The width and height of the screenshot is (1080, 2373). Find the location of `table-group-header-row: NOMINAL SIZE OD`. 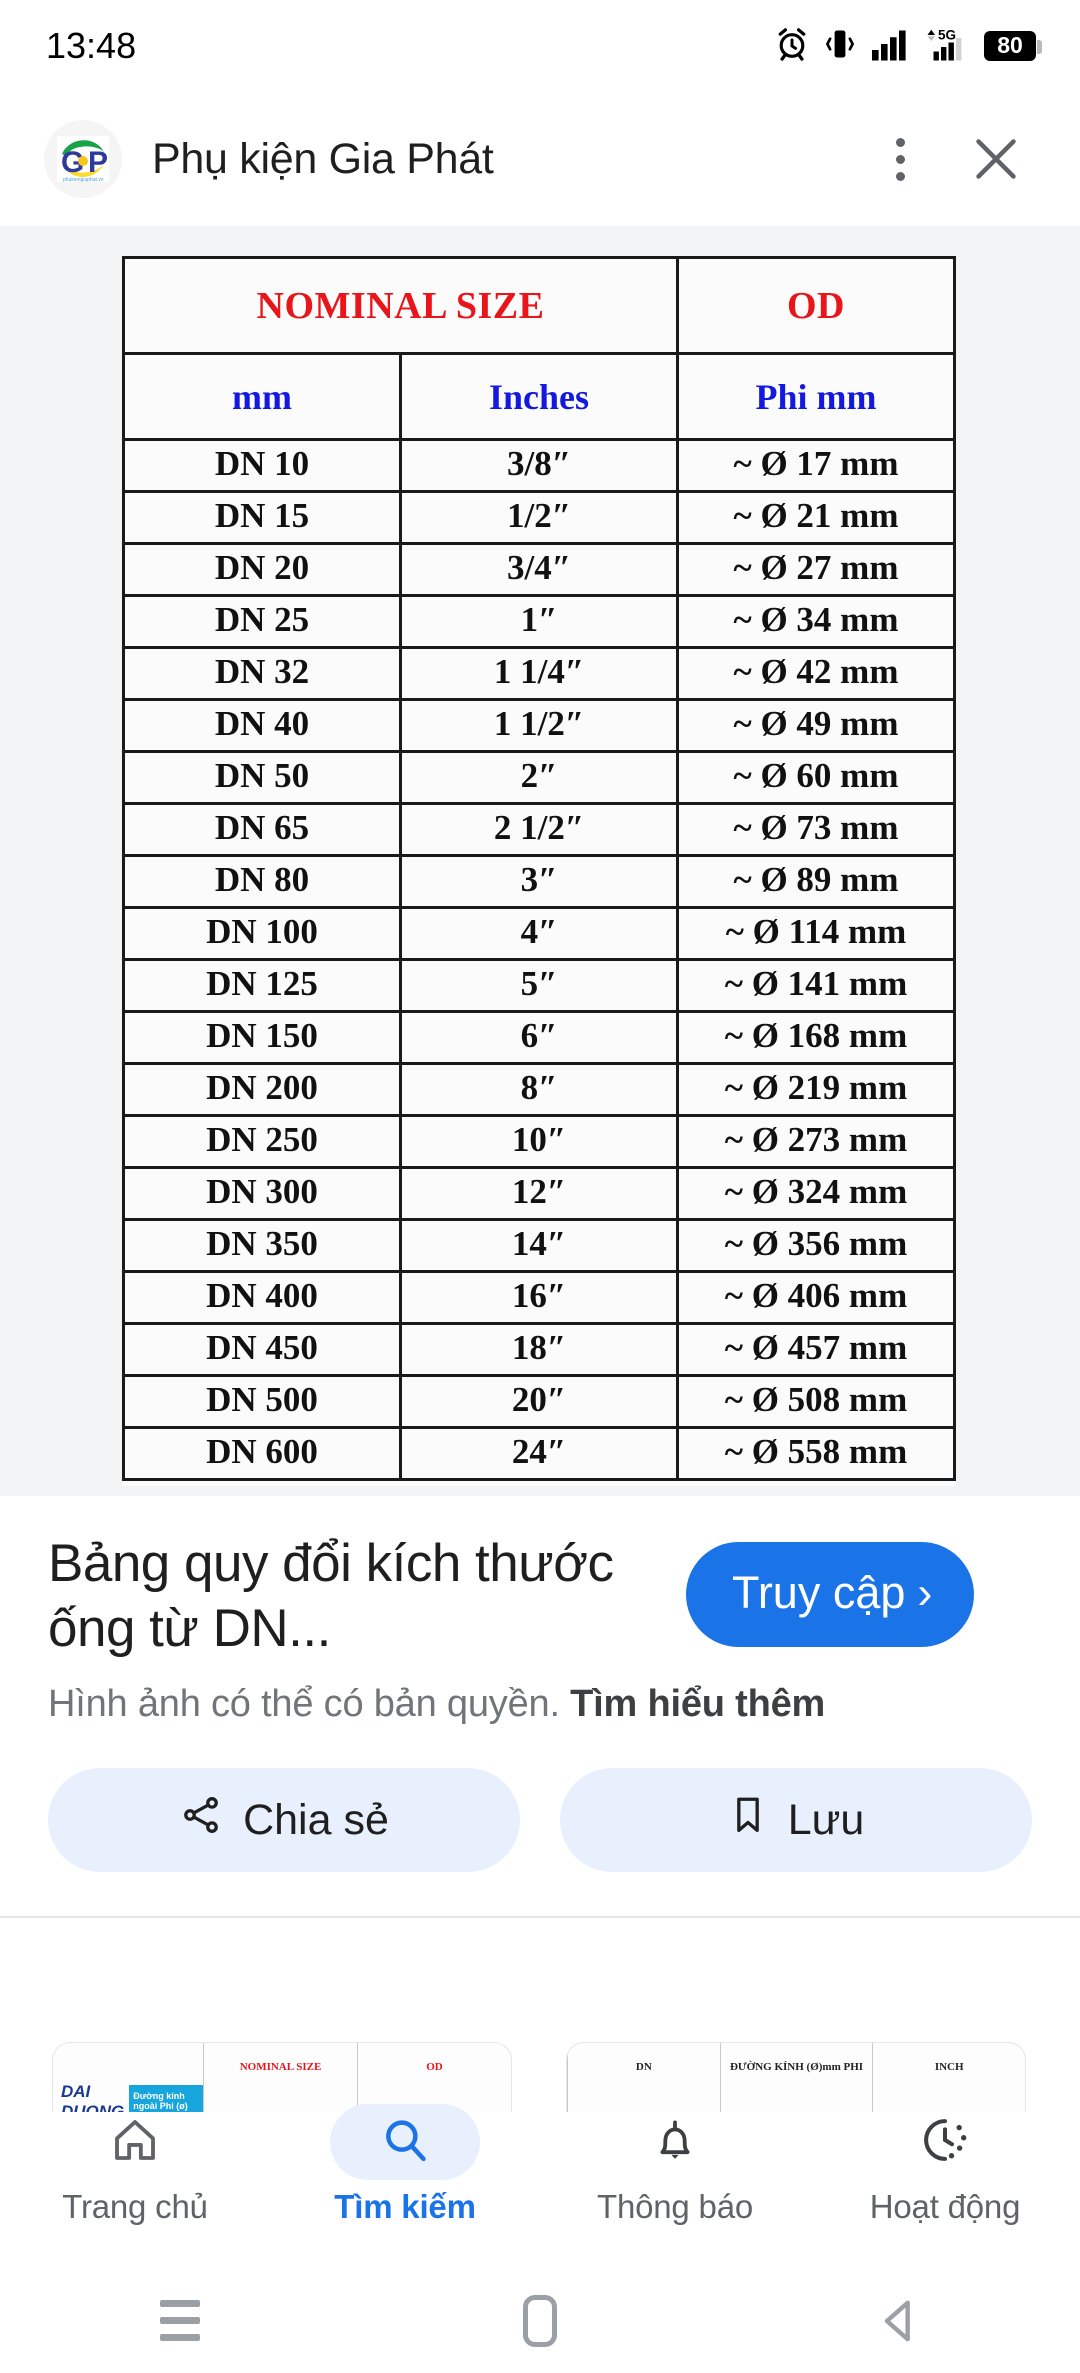

table-group-header-row: NOMINAL SIZE OD is located at coordinates (539, 305).